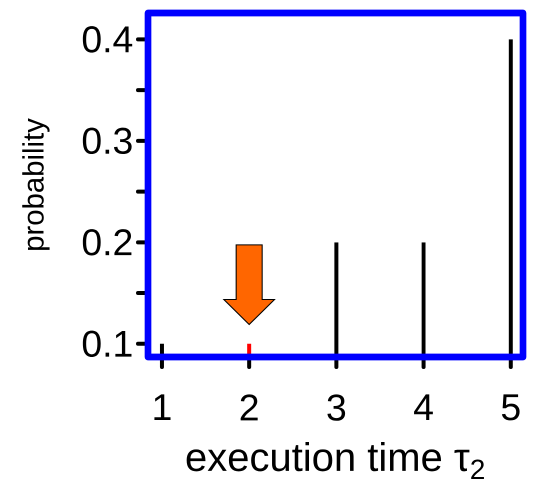 The width and height of the screenshot is (549, 491). Describe the element at coordinates (511, 407) in the screenshot. I see `x-tick-label: 5` at that location.